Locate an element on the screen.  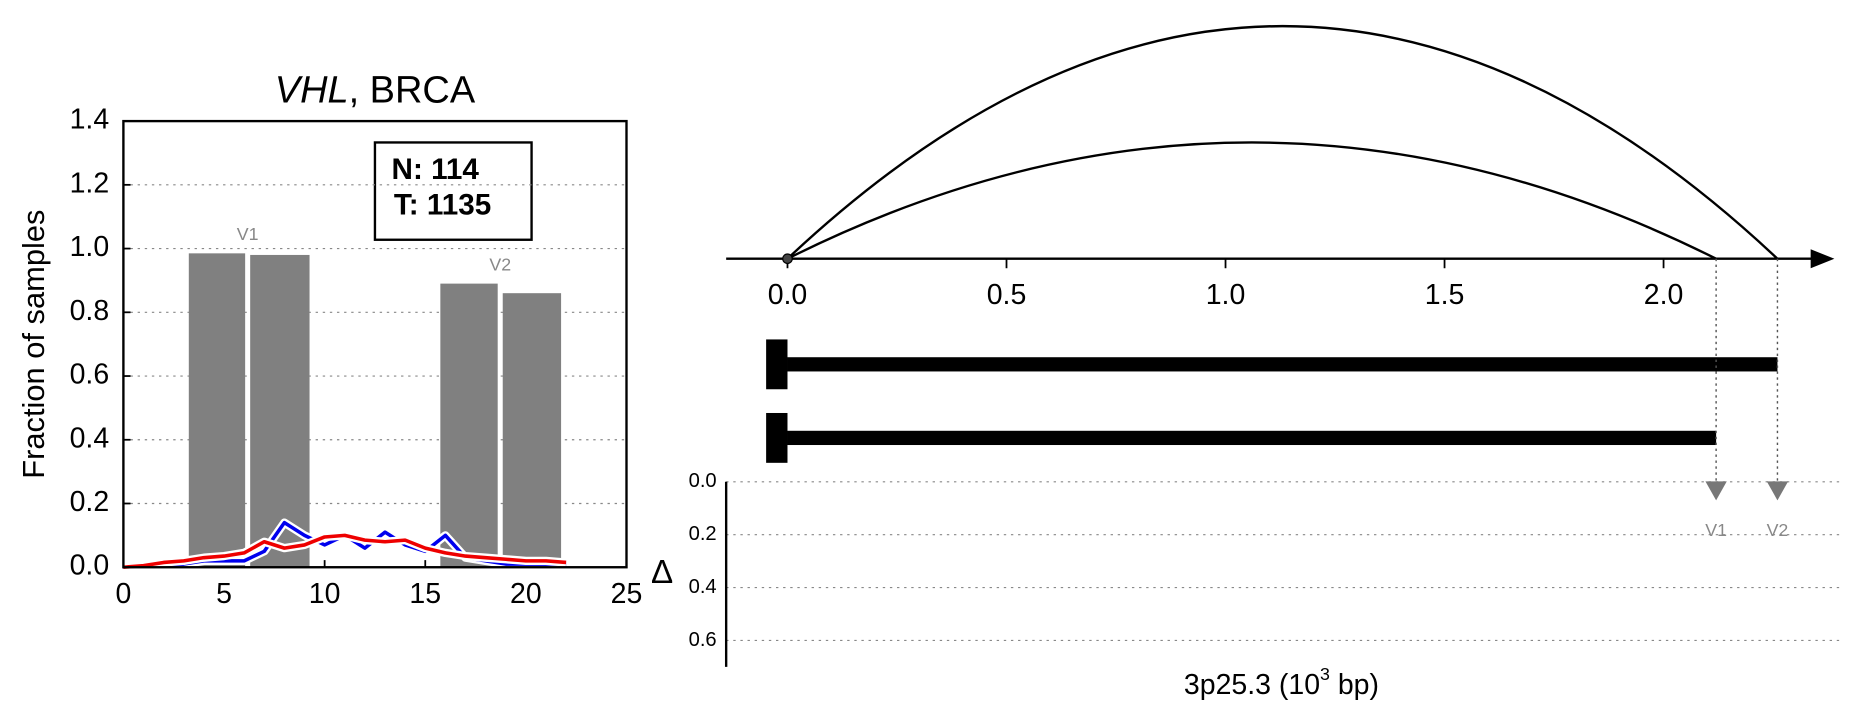
isoform-label: V2 is located at coordinates (1778, 530).